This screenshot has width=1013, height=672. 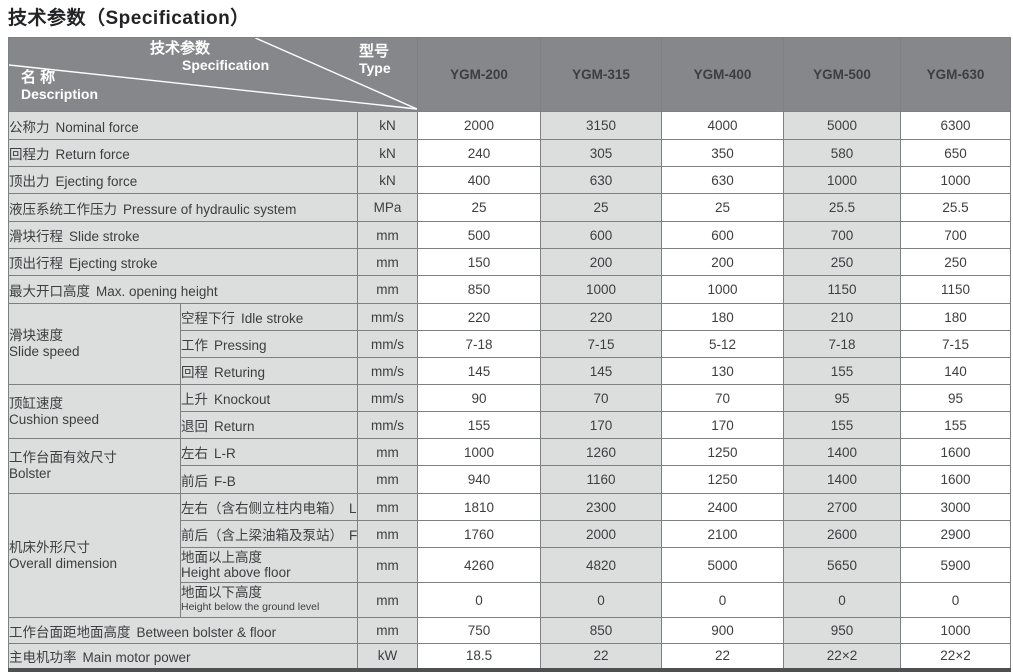 What do you see at coordinates (842, 565) in the screenshot?
I see `value-cell: 5650` at bounding box center [842, 565].